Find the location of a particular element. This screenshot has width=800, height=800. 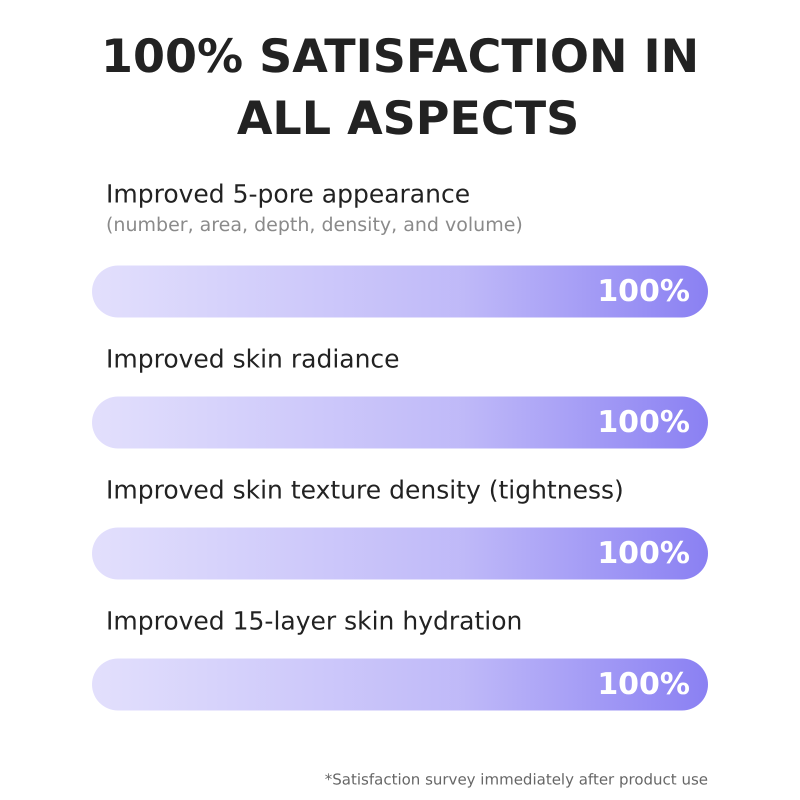

y-tick-label: Improved skin texture density (tightness) is located at coordinates (365, 490).